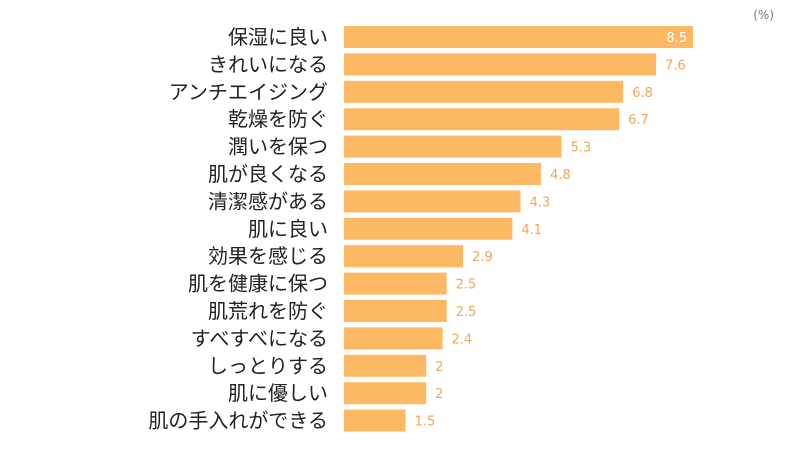 The width and height of the screenshot is (788, 456). I want to click on value-label: 6.7, so click(638, 120).